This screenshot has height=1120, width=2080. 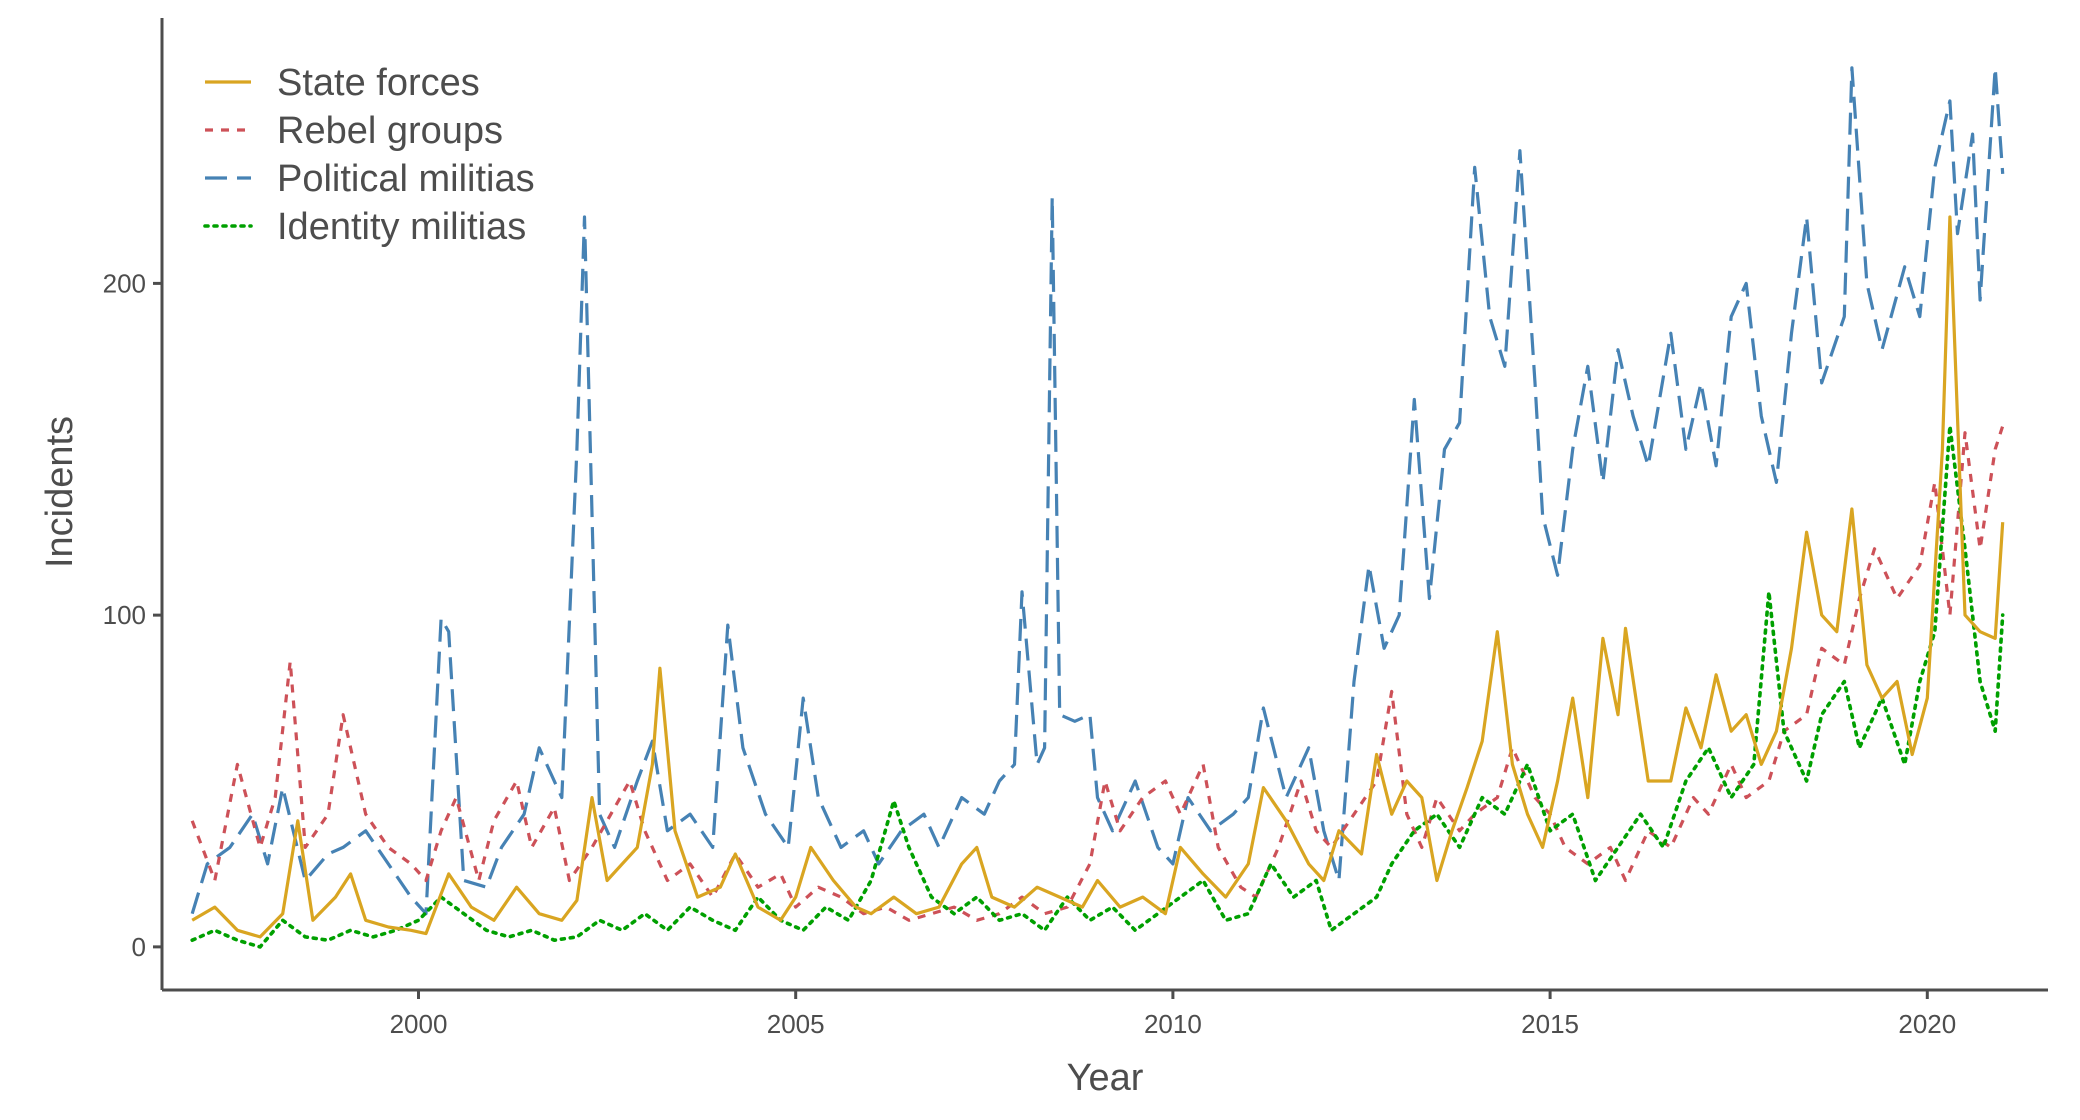 What do you see at coordinates (124, 615) in the screenshot?
I see `y-tick-label: 100` at bounding box center [124, 615].